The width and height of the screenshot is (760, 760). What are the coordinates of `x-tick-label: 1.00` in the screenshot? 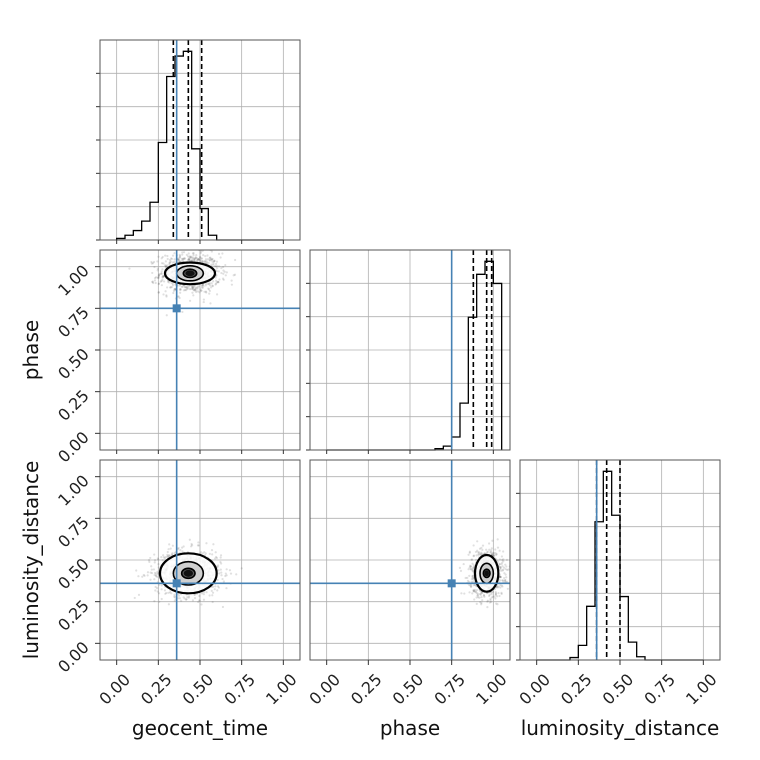 It's located at (491, 689).